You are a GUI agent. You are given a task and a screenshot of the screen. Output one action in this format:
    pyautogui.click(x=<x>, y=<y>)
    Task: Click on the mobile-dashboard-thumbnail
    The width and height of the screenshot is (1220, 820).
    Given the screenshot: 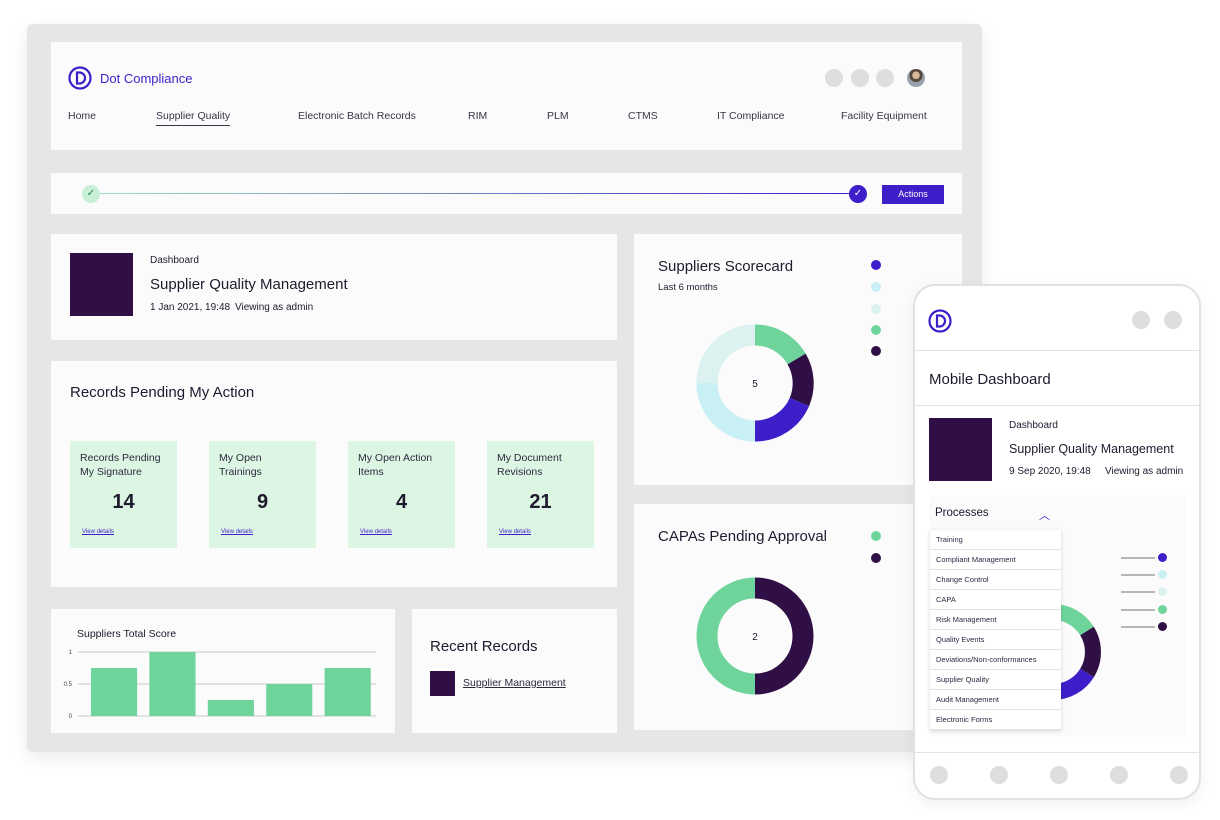 What is the action you would take?
    pyautogui.click(x=960, y=449)
    